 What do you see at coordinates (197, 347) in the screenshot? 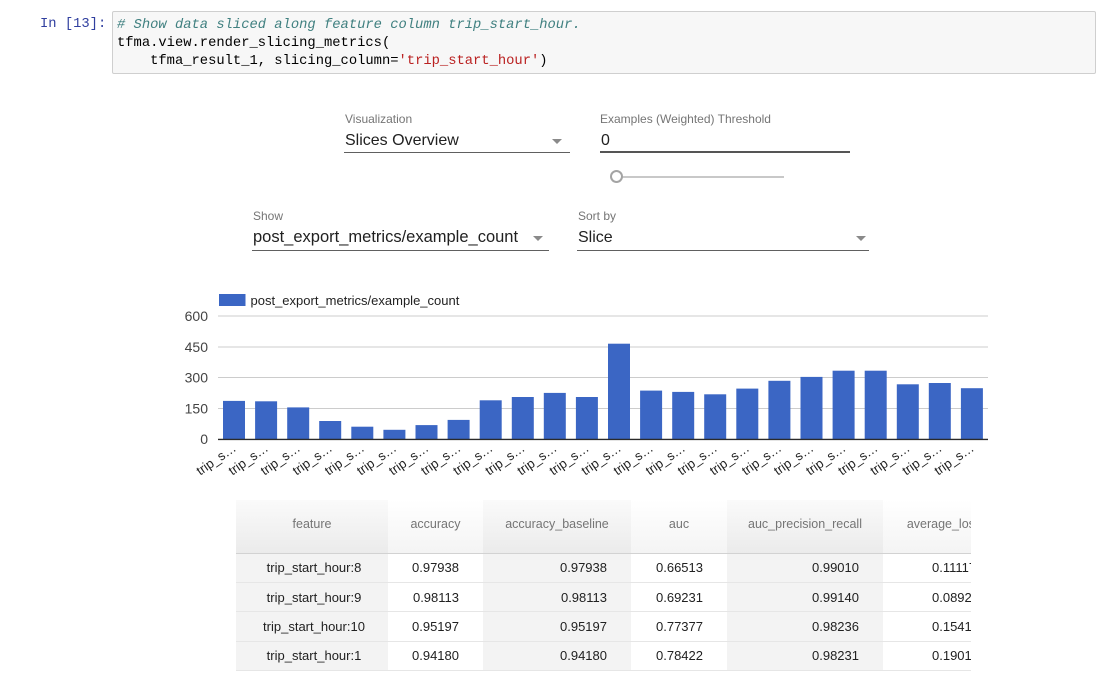
I see `svg-text: 450` at bounding box center [197, 347].